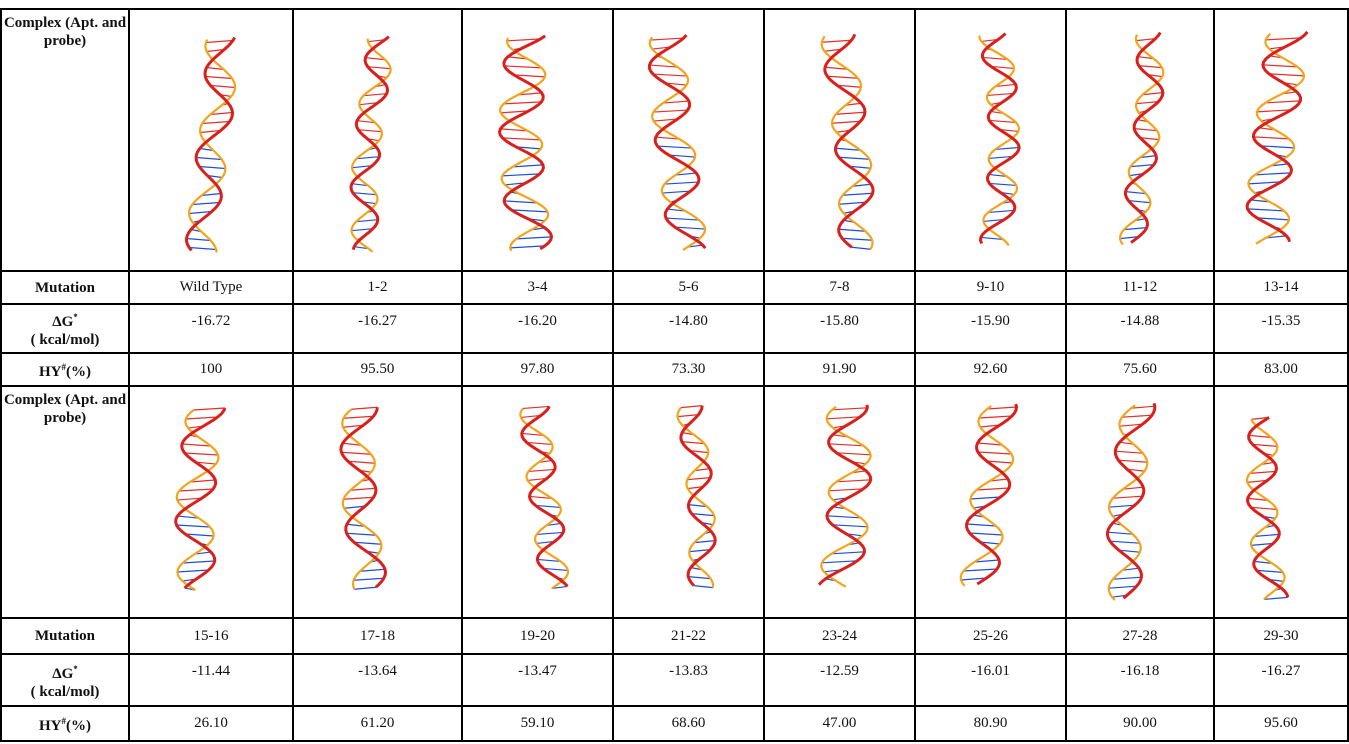 This screenshot has height=744, width=1349. What do you see at coordinates (63, 673) in the screenshot?
I see `label-text: ΔG` at bounding box center [63, 673].